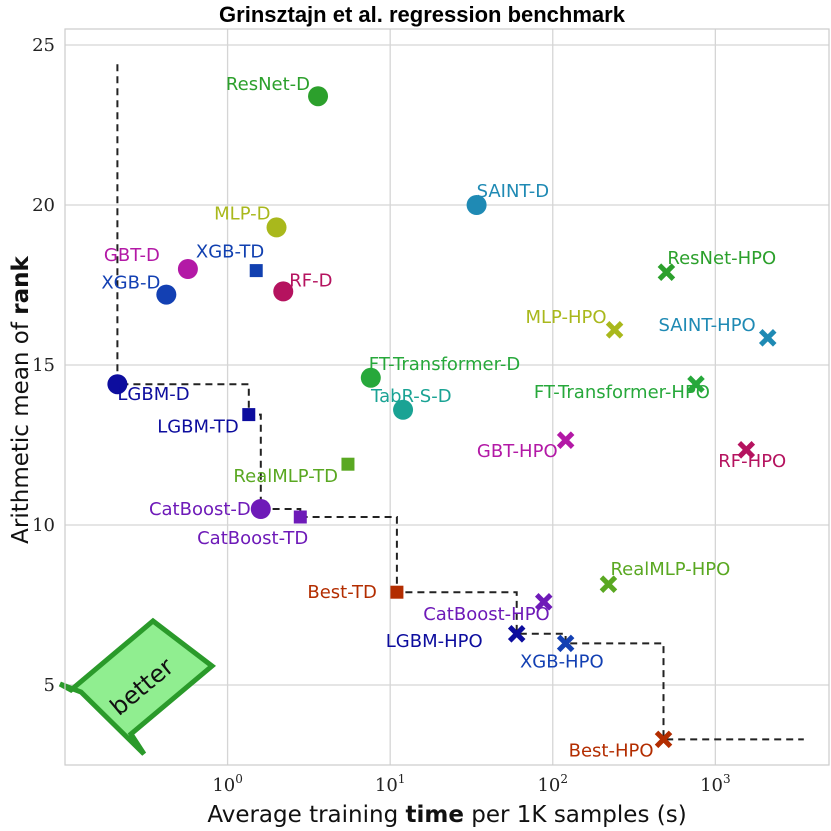  What do you see at coordinates (249, 415) in the screenshot?
I see `point-lgbm-td` at bounding box center [249, 415].